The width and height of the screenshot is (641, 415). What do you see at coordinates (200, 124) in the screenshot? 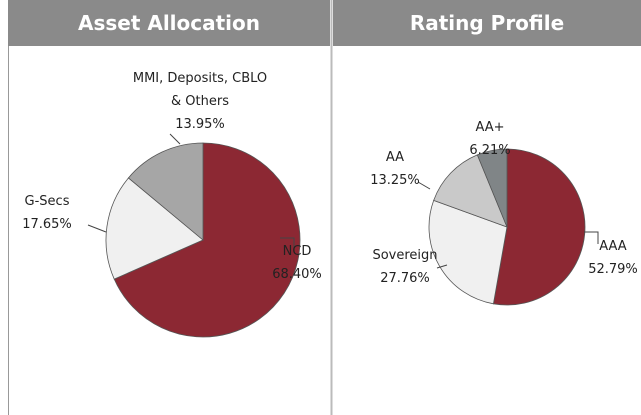
I see `slice-value: 13.95%` at bounding box center [200, 124].